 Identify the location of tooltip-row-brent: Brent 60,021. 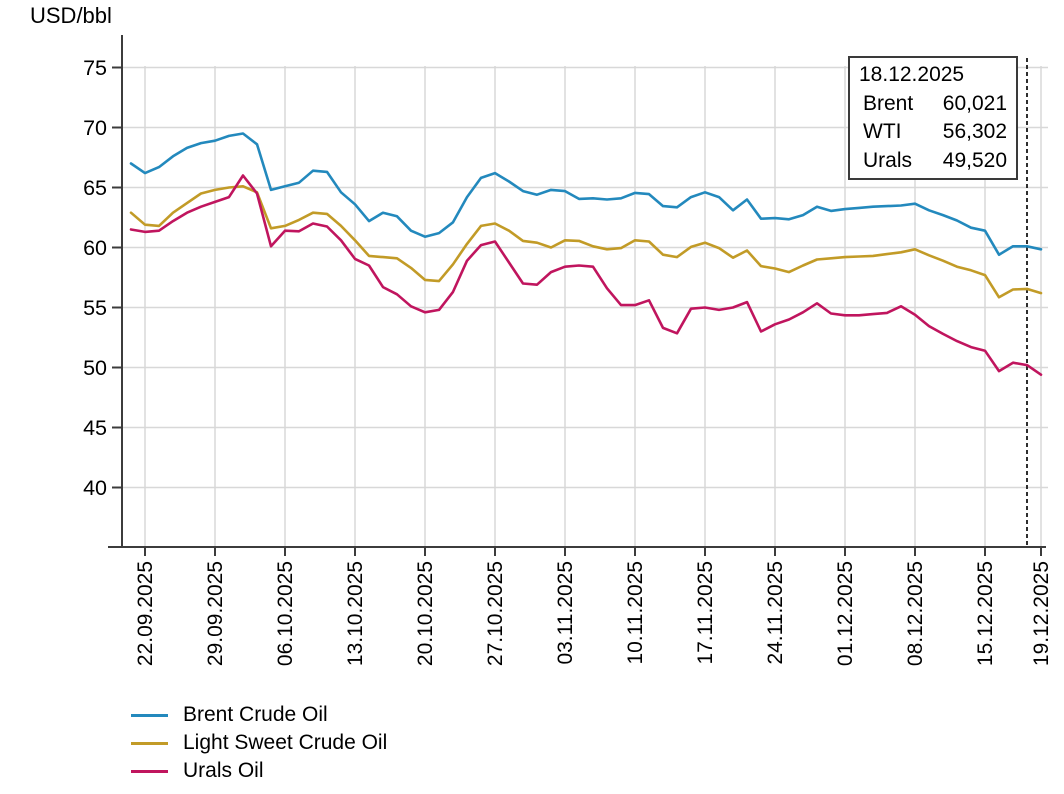
(933, 104).